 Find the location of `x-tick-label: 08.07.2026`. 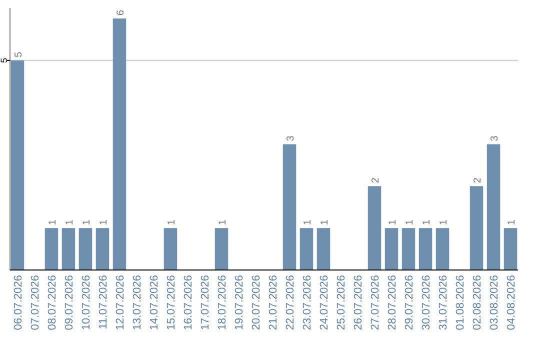

x-tick-label: 08.07.2026 is located at coordinates (52, 302).